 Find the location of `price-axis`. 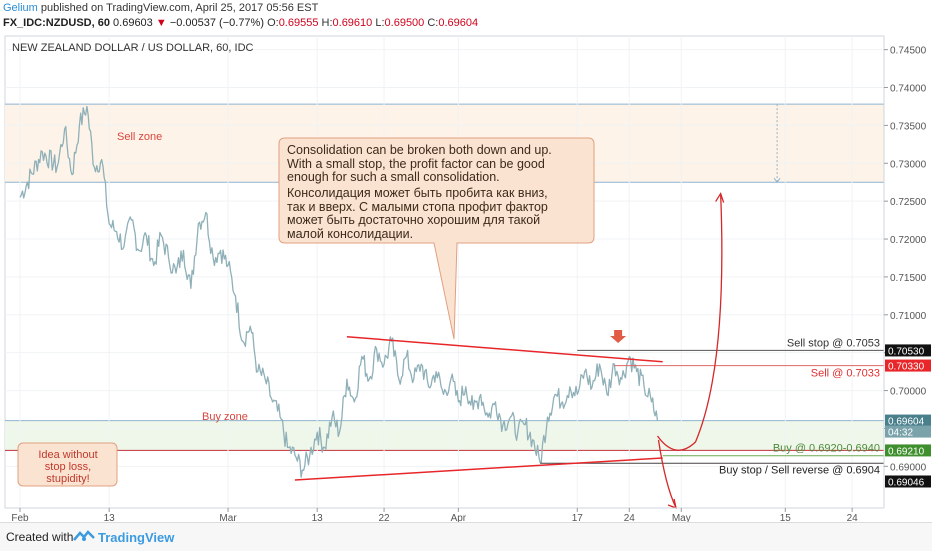

price-axis is located at coordinates (908, 279).